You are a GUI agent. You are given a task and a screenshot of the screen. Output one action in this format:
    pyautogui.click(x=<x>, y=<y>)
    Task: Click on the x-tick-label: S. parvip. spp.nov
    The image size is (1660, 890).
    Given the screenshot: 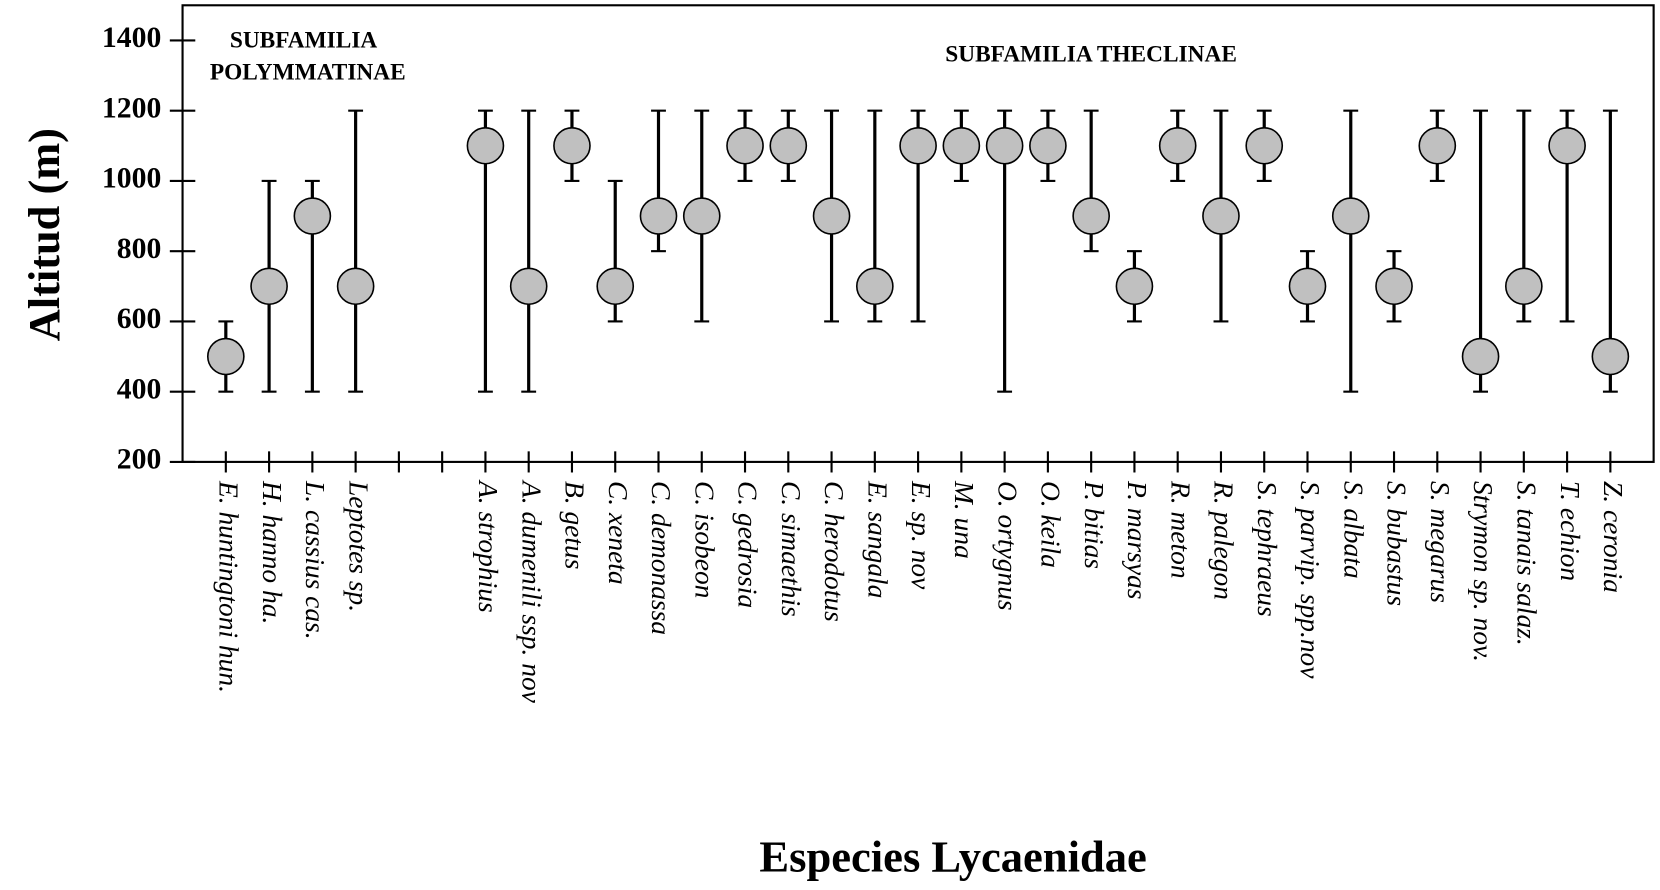 What is the action you would take?
    pyautogui.click(x=1310, y=580)
    